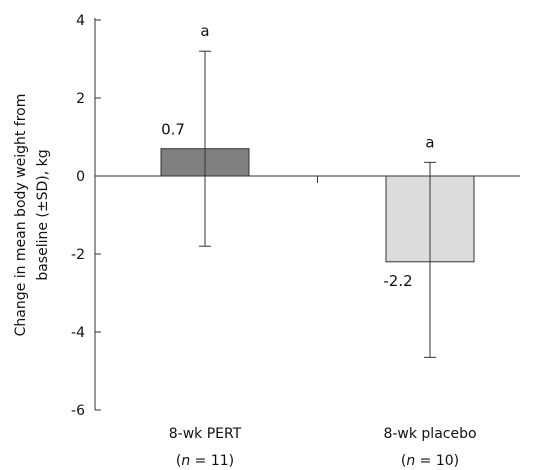  What do you see at coordinates (80, 21) in the screenshot?
I see `y-tick-label-0: 4` at bounding box center [80, 21].